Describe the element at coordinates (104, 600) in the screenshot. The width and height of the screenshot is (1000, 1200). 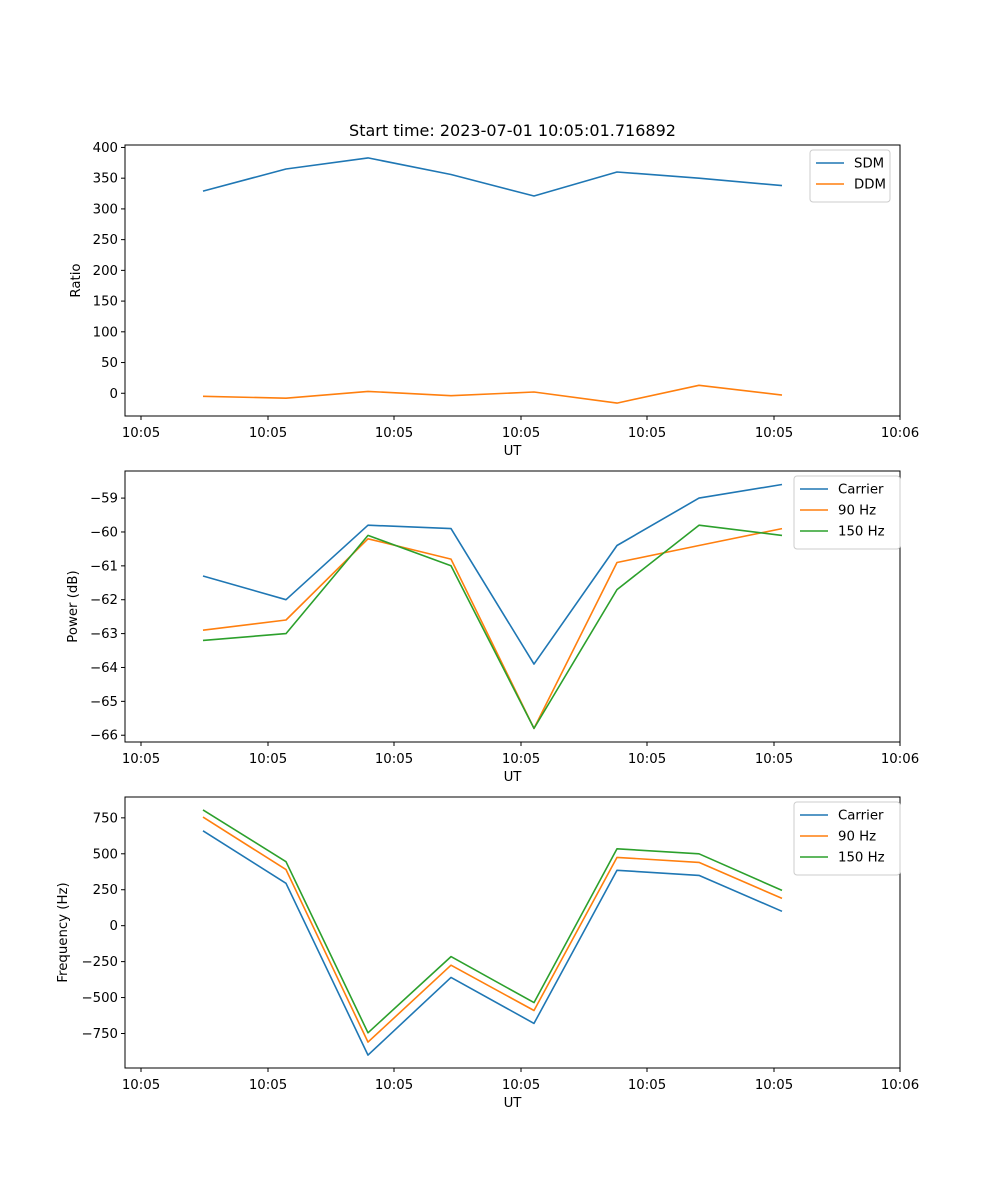
I see `y-tick-label: −62` at that location.